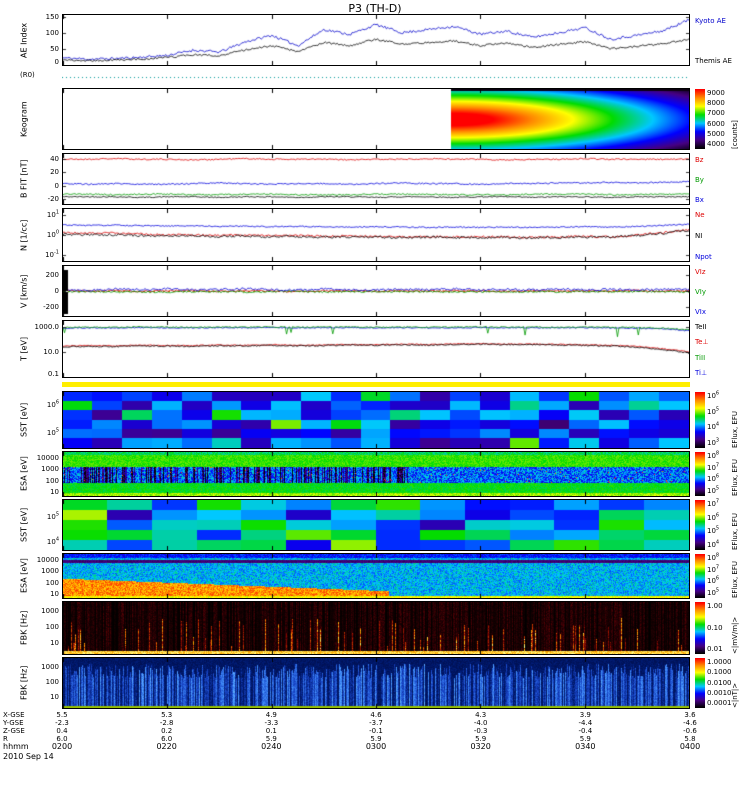 This screenshot has height=800, width=750. I want to click on trace-label: TiII, so click(700, 357).